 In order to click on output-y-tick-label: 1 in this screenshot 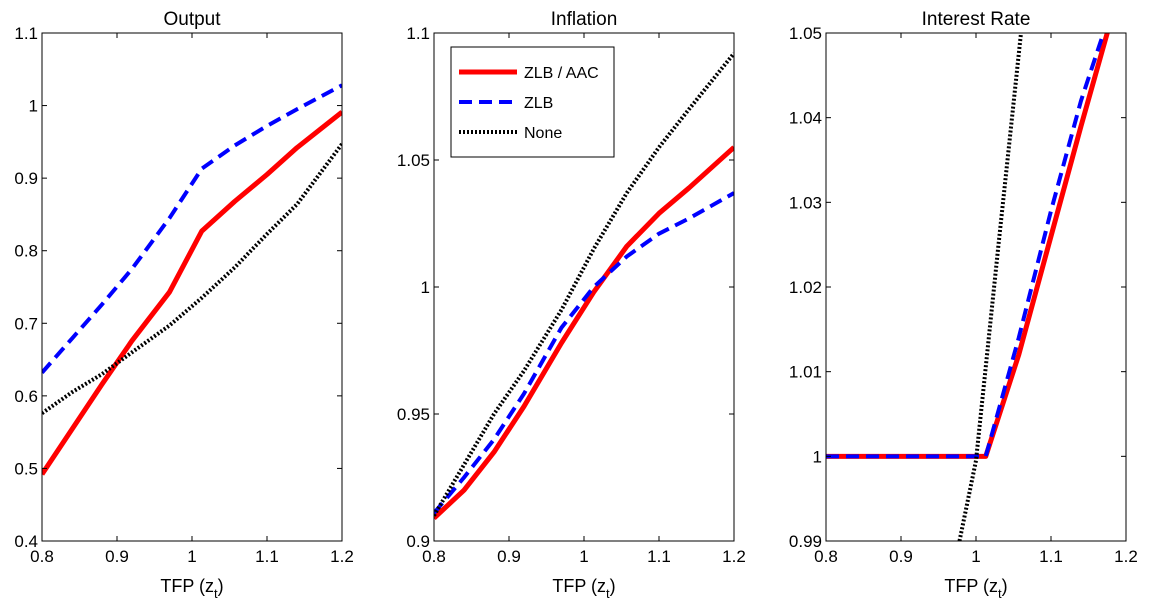, I will do `click(33, 106)`.